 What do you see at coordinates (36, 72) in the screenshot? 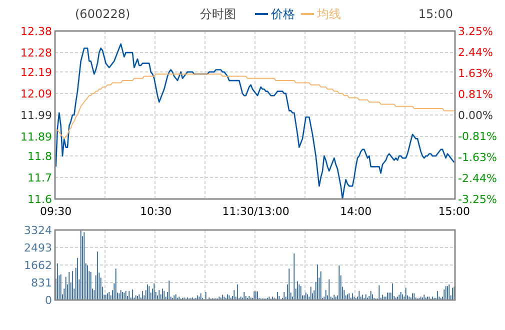
I see `y-tick-label: 12.19` at bounding box center [36, 72].